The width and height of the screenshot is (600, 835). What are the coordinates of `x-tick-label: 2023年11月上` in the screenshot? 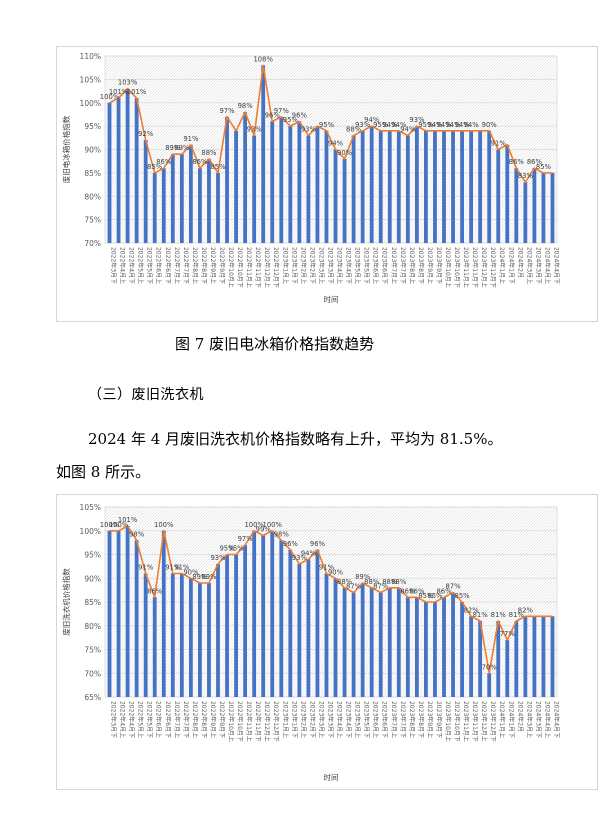 It's located at (466, 721).